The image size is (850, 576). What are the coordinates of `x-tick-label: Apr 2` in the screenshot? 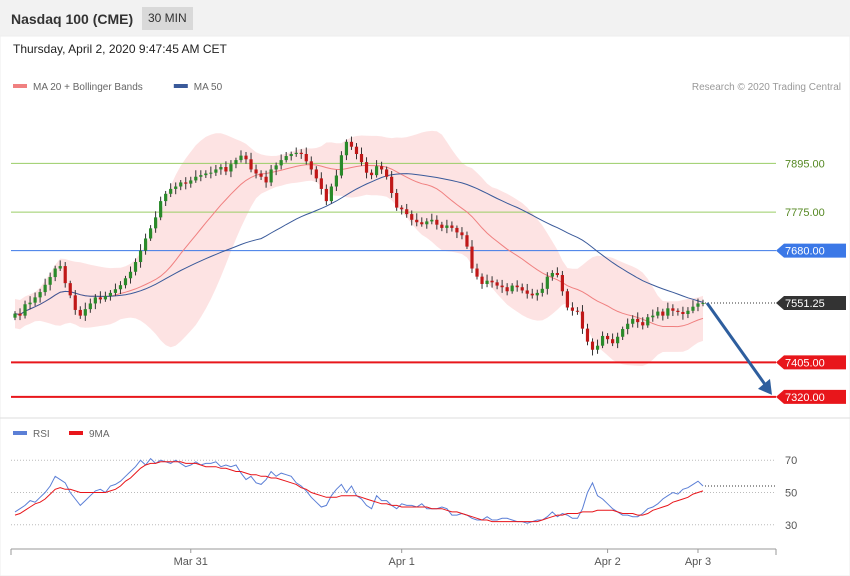 It's located at (607, 562).